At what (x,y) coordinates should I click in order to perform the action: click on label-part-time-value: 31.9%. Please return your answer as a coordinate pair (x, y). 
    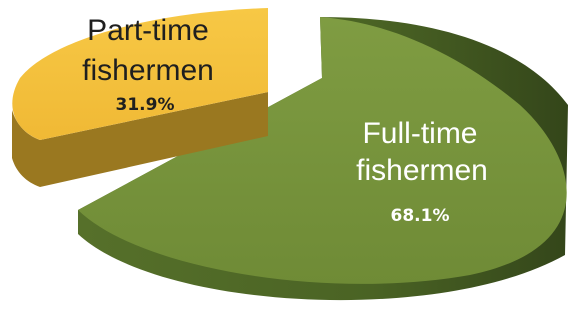
    Looking at the image, I should click on (145, 105).